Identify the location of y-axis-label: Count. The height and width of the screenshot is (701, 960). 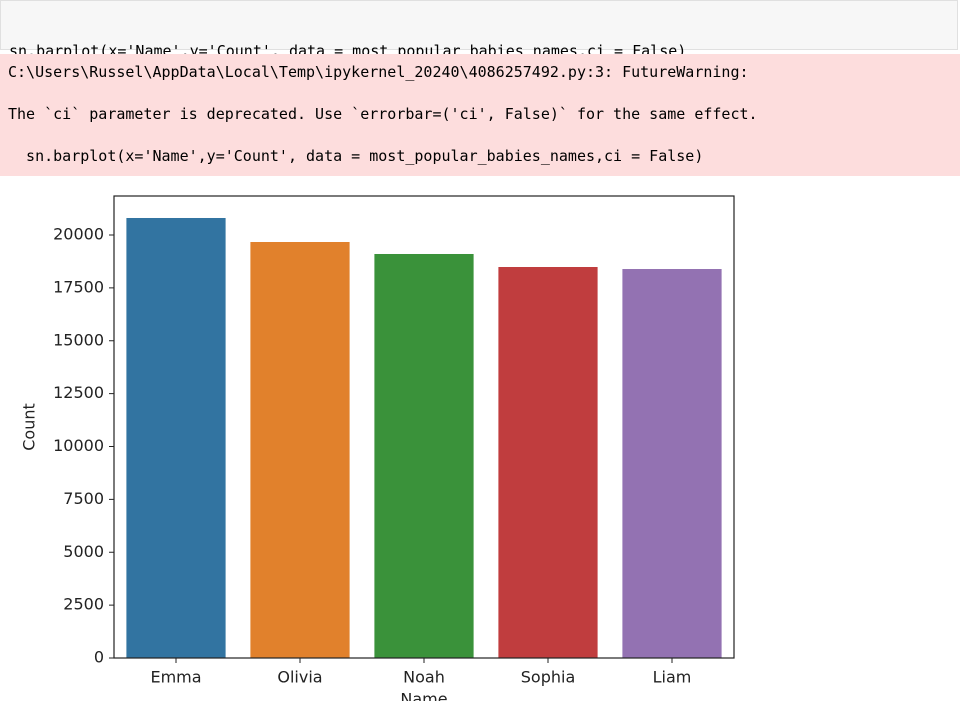
(29, 427).